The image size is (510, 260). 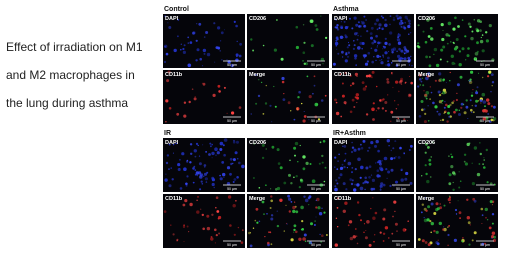 What do you see at coordinates (457, 41) in the screenshot?
I see `micrograph` at bounding box center [457, 41].